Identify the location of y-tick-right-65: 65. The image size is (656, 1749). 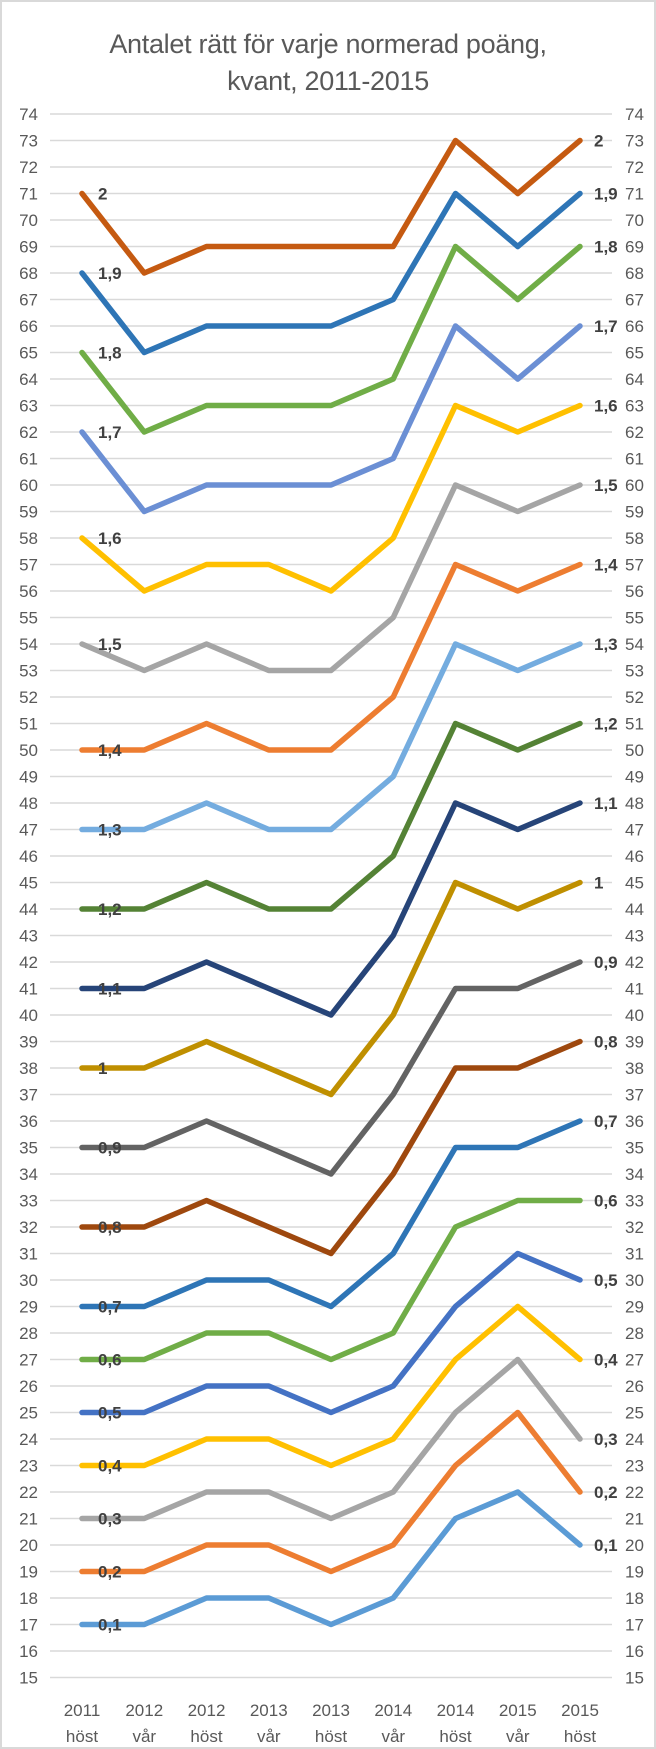
(634, 353).